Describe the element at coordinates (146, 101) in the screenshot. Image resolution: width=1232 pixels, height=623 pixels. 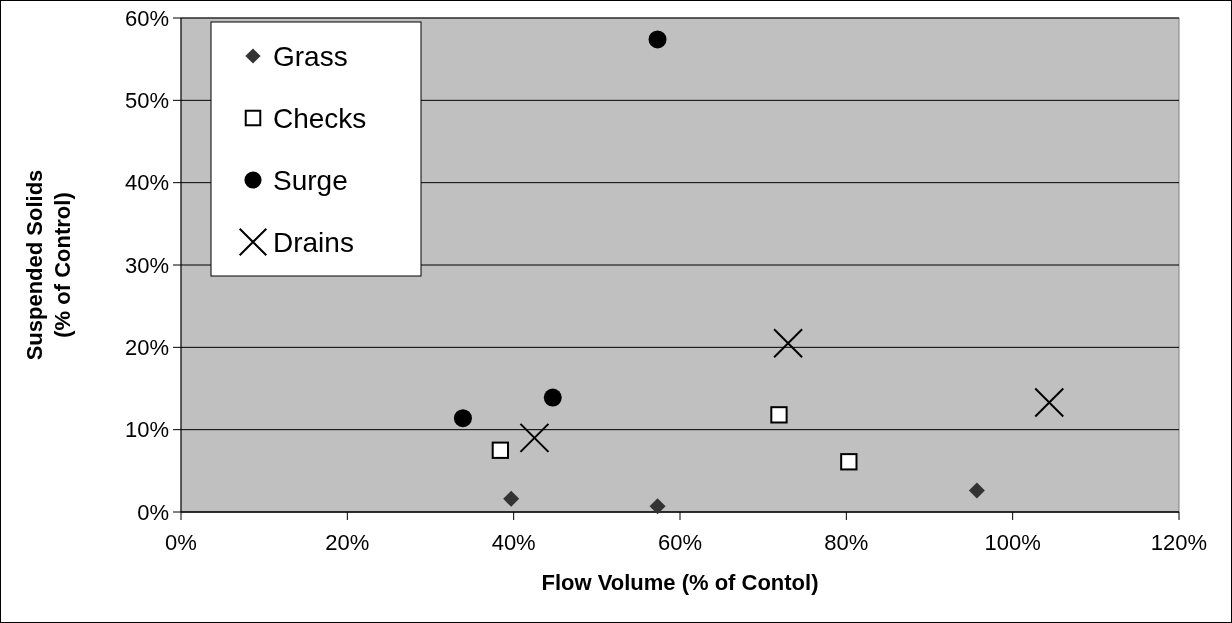
I see `y-tick-label: 50%` at that location.